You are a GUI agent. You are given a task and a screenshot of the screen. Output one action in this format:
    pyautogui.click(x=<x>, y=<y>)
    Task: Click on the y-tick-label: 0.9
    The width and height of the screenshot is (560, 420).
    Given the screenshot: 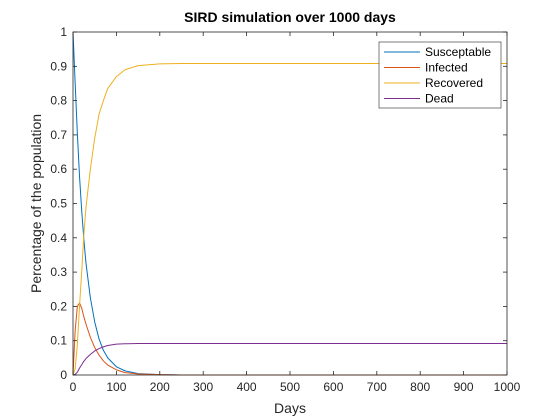 What is the action you would take?
    pyautogui.click(x=58, y=66)
    